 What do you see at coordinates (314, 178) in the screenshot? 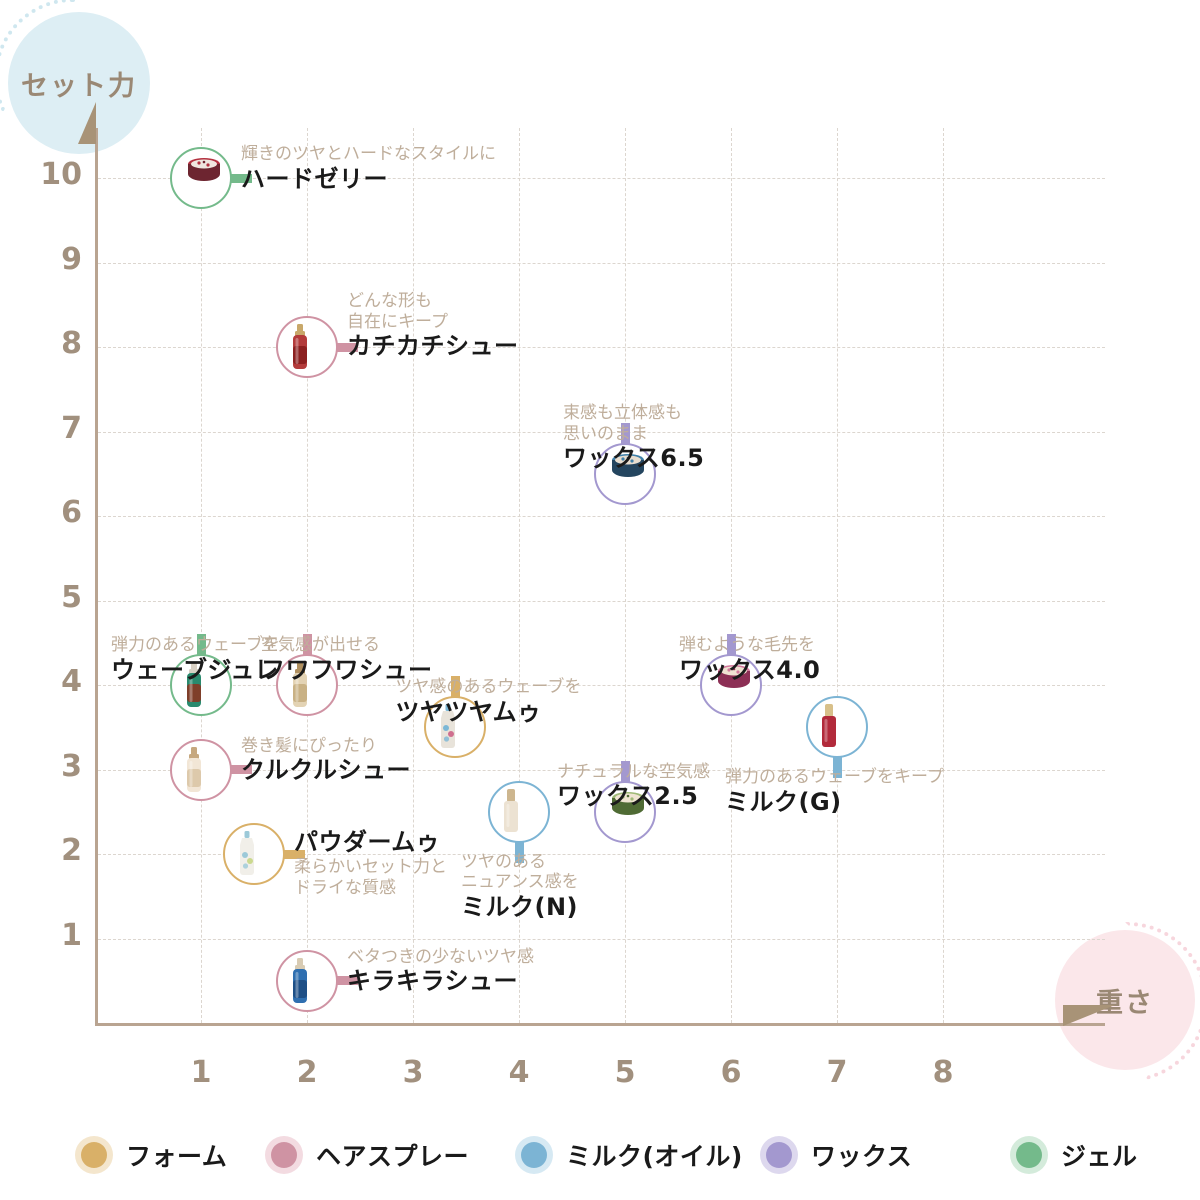
I see `data-point-name: ハードゼリー` at bounding box center [314, 178].